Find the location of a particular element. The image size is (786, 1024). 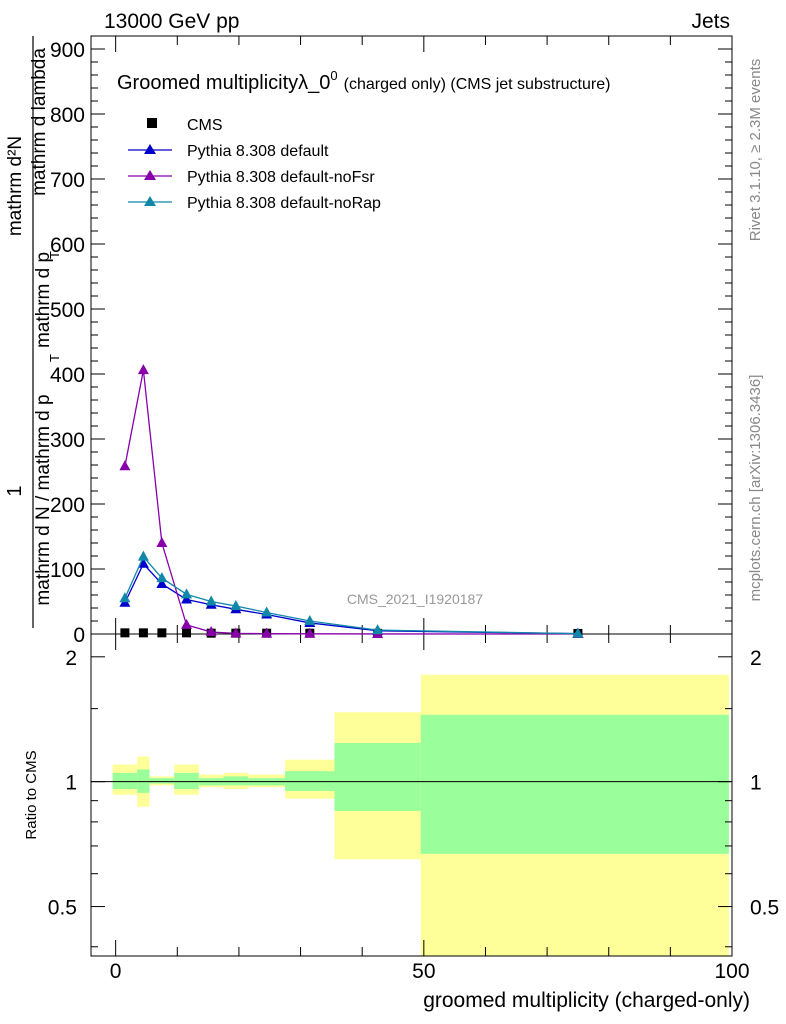

ratio-y-axis-label: Ratio to CMS is located at coordinates (31, 794).